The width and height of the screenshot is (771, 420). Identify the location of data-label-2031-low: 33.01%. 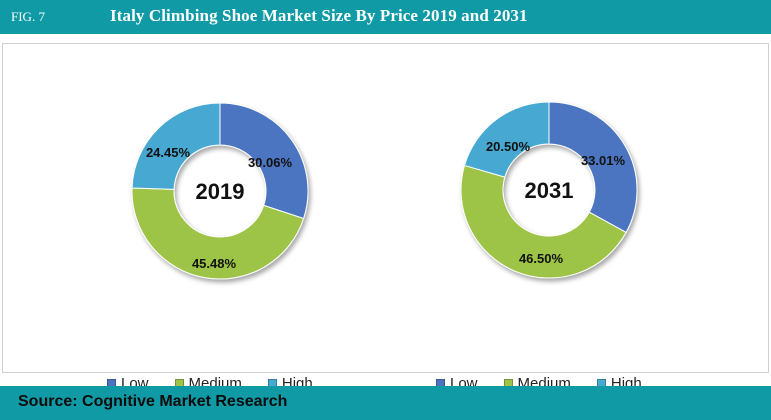
(603, 160).